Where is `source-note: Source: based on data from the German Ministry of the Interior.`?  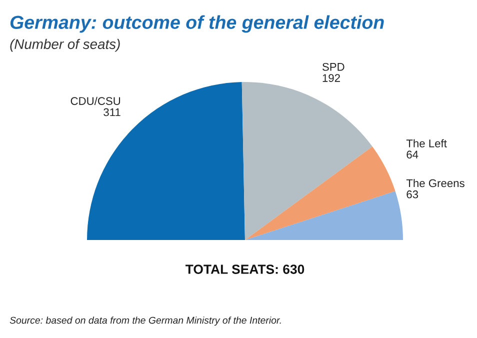
source-note: Source: based on data from the German Ministry of the Interior. is located at coordinates (145, 321).